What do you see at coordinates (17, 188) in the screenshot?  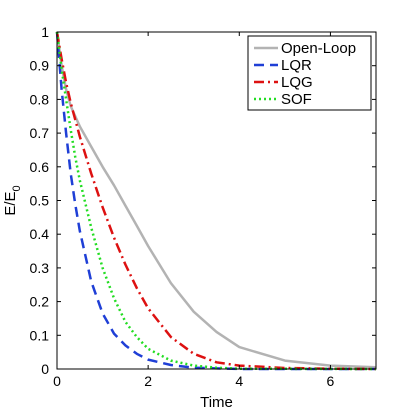 I see `y-axis-title-subscript: 0` at bounding box center [17, 188].